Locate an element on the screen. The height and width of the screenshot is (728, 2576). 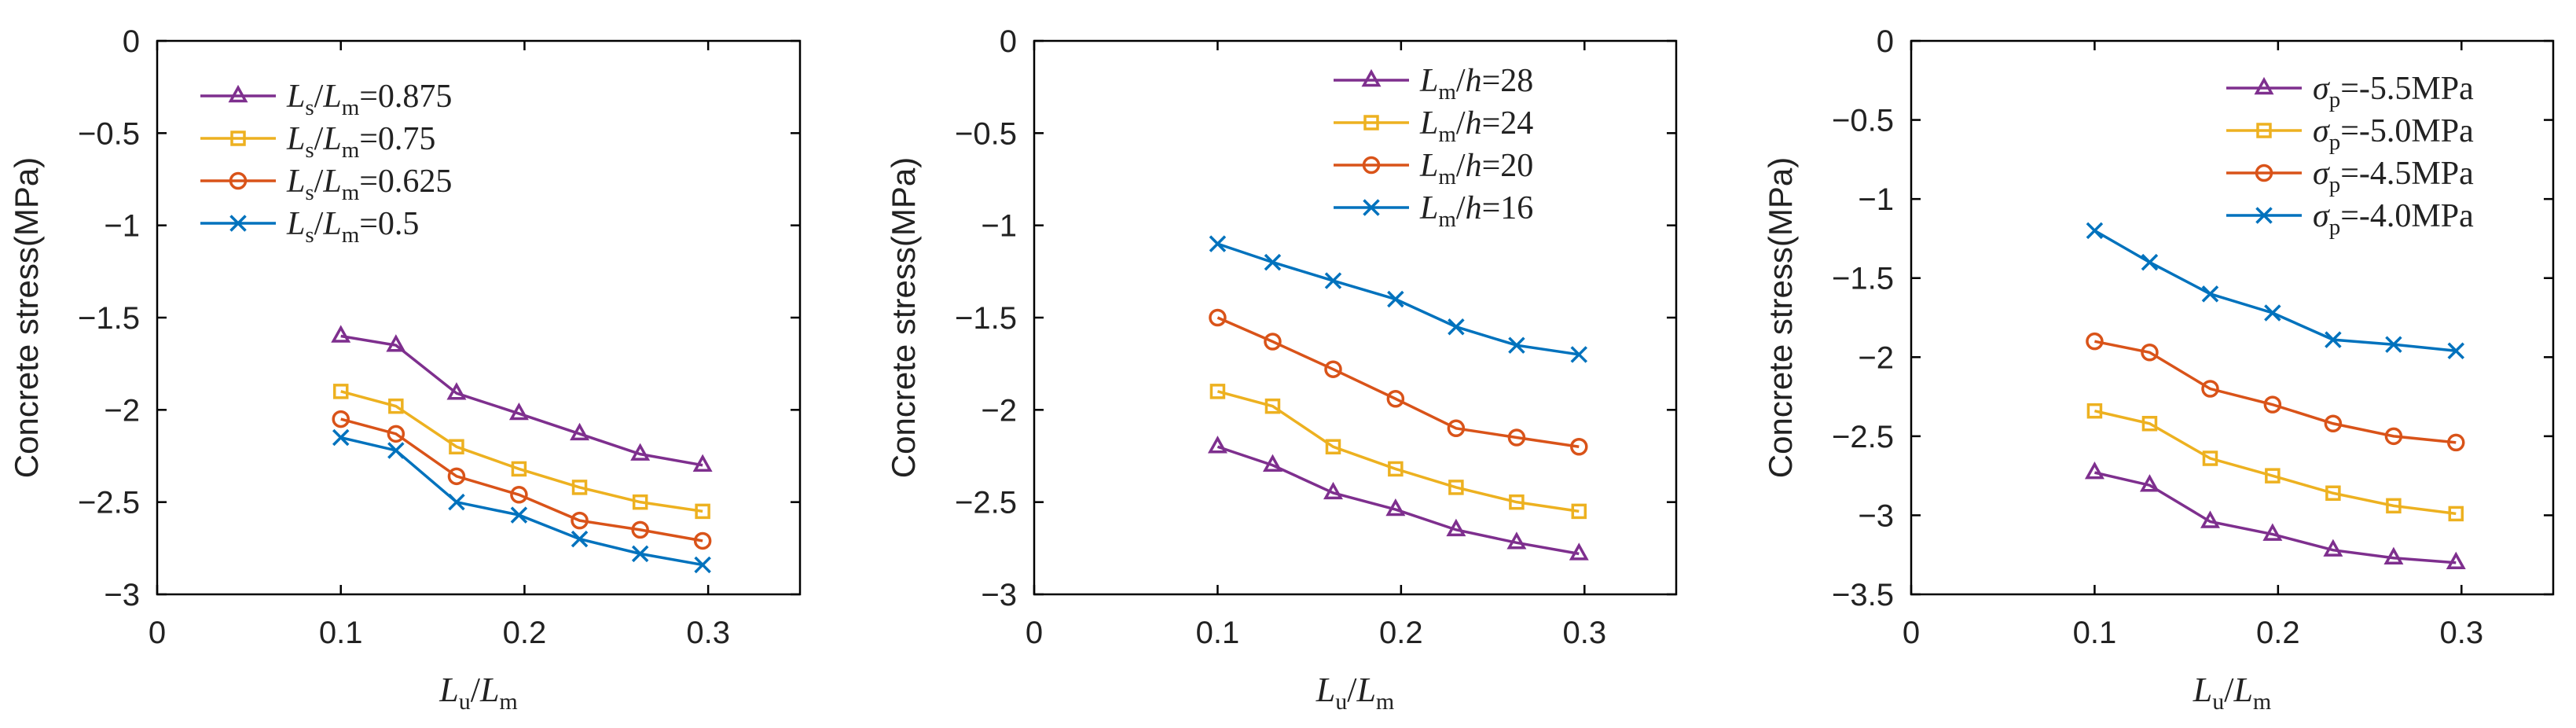
legend-entry: Lm/h=28 is located at coordinates (1433, 84).